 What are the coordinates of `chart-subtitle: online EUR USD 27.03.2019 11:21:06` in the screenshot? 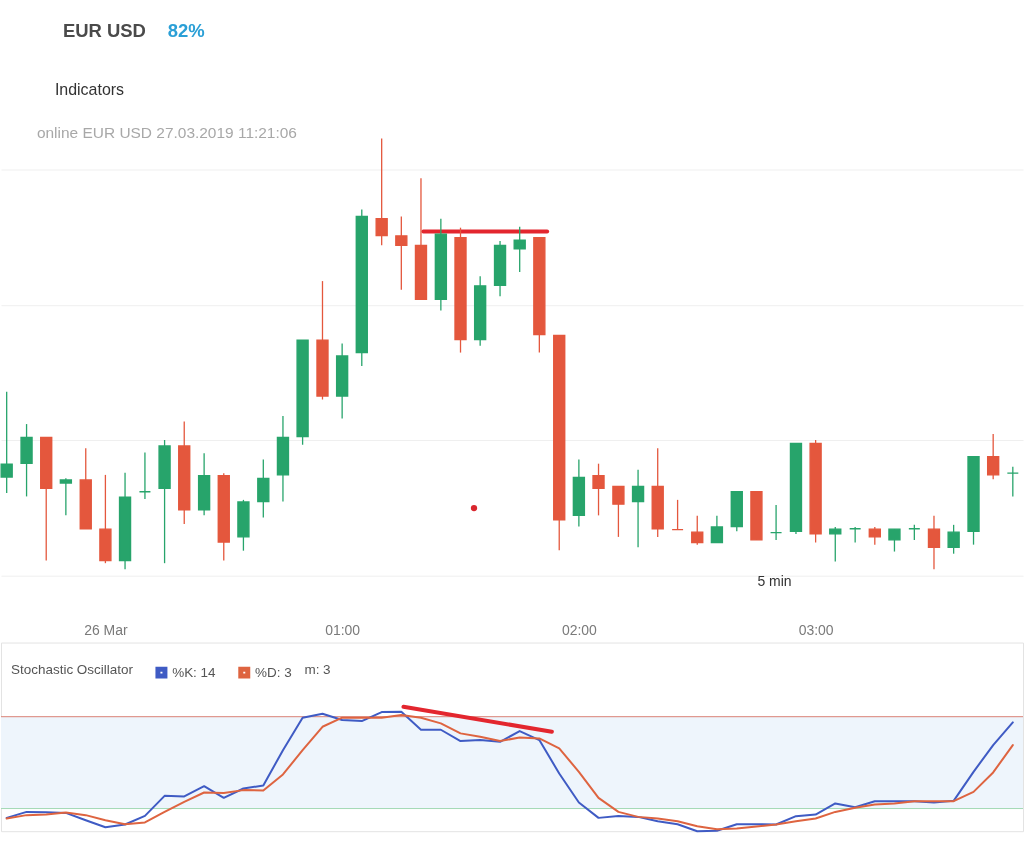 It's located at (166, 132).